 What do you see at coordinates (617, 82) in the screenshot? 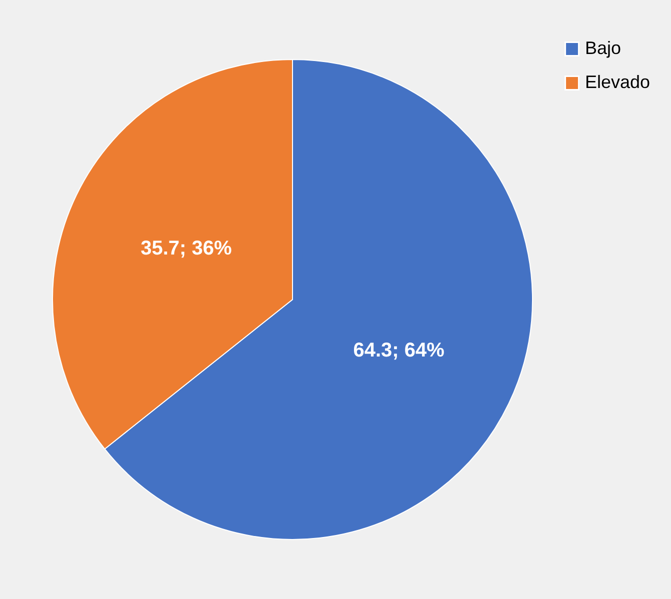
I see `legend-label: Elevado` at bounding box center [617, 82].